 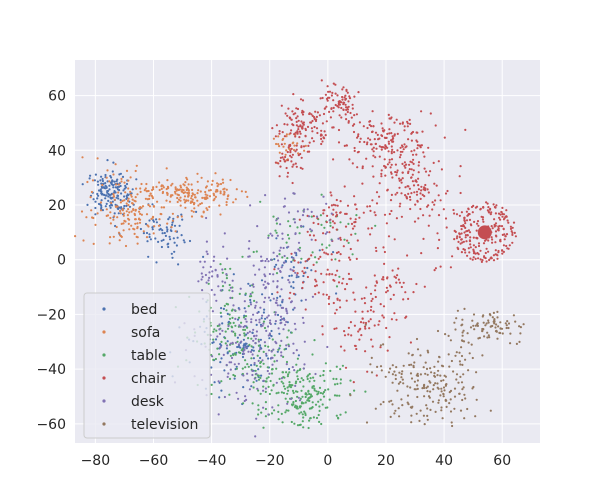 What do you see at coordinates (104, 378) in the screenshot?
I see `legend-marker-chair` at bounding box center [104, 378].